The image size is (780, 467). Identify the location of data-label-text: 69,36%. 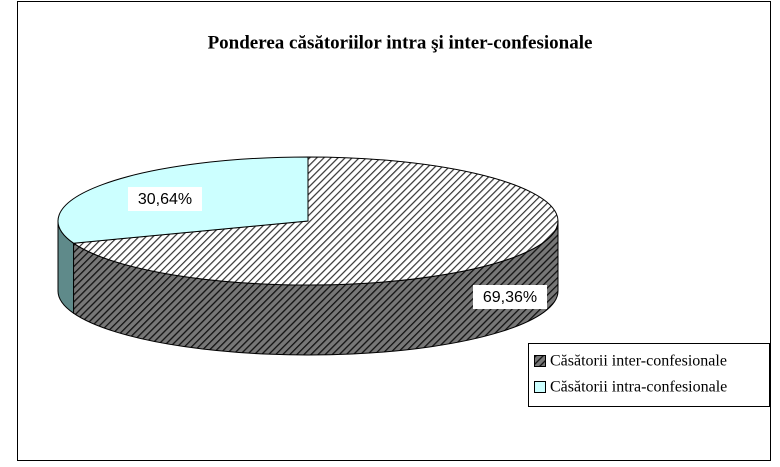
(510, 297).